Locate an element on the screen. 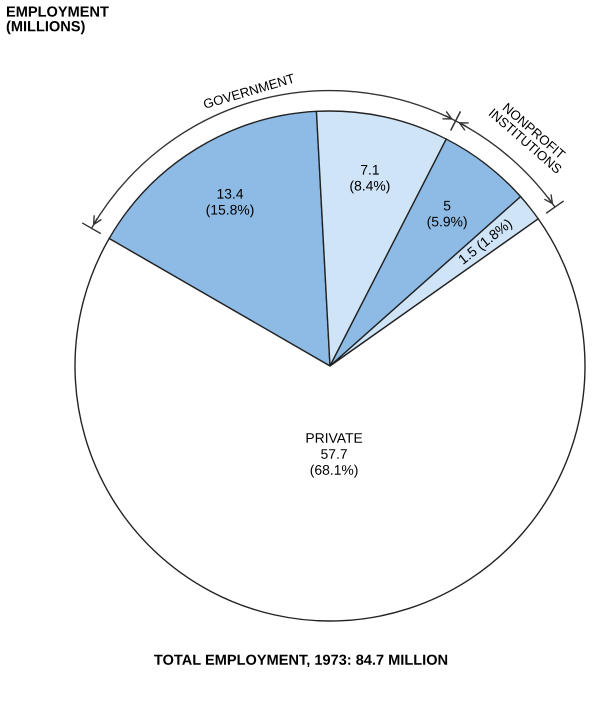  data-label: 57.7 (68.1%) is located at coordinates (334, 463).